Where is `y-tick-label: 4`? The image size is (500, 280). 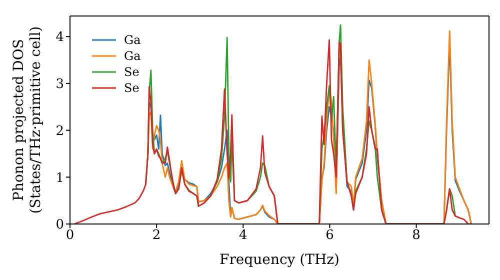 y-tick-label: 4 is located at coordinates (60, 38).